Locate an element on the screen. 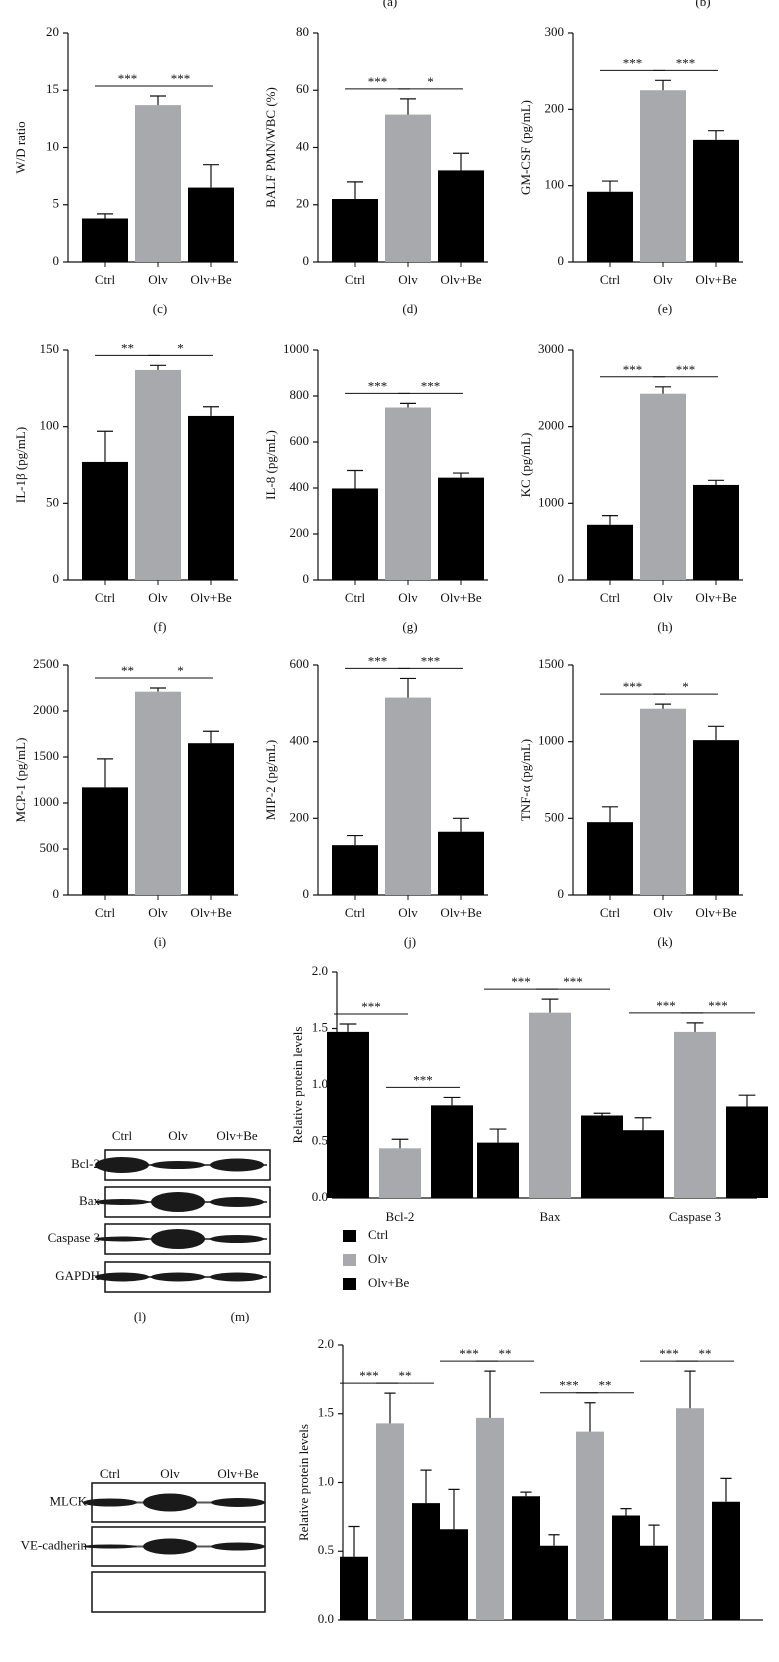 The image size is (779, 1662). panel-caption: (k) is located at coordinates (664, 941).